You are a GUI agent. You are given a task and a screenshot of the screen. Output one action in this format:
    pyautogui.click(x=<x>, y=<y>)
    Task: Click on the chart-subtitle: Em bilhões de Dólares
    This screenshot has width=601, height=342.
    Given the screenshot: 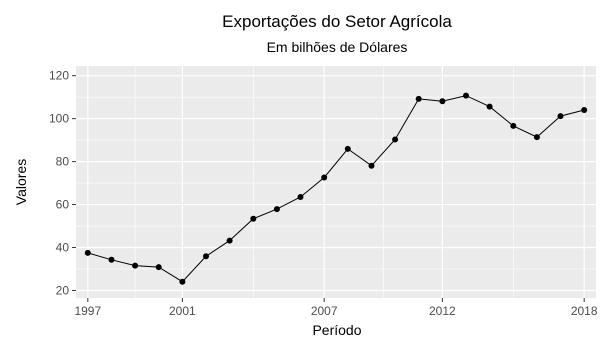 What is the action you would take?
    pyautogui.click(x=337, y=47)
    